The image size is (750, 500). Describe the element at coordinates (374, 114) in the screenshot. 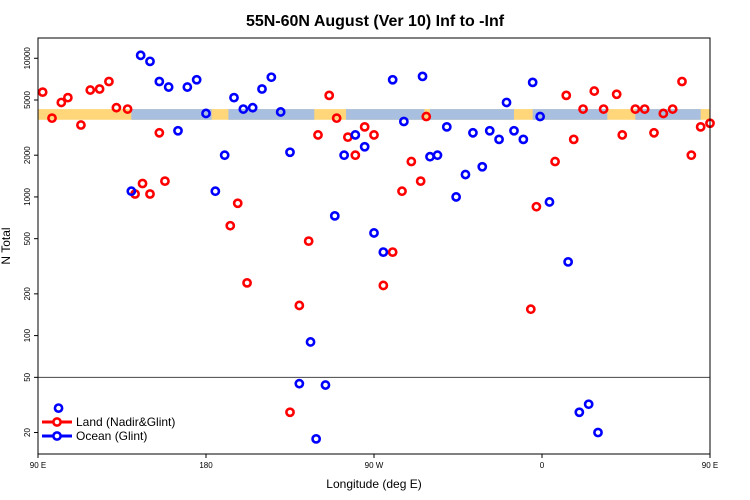

I see `land-ocean-band` at that location.